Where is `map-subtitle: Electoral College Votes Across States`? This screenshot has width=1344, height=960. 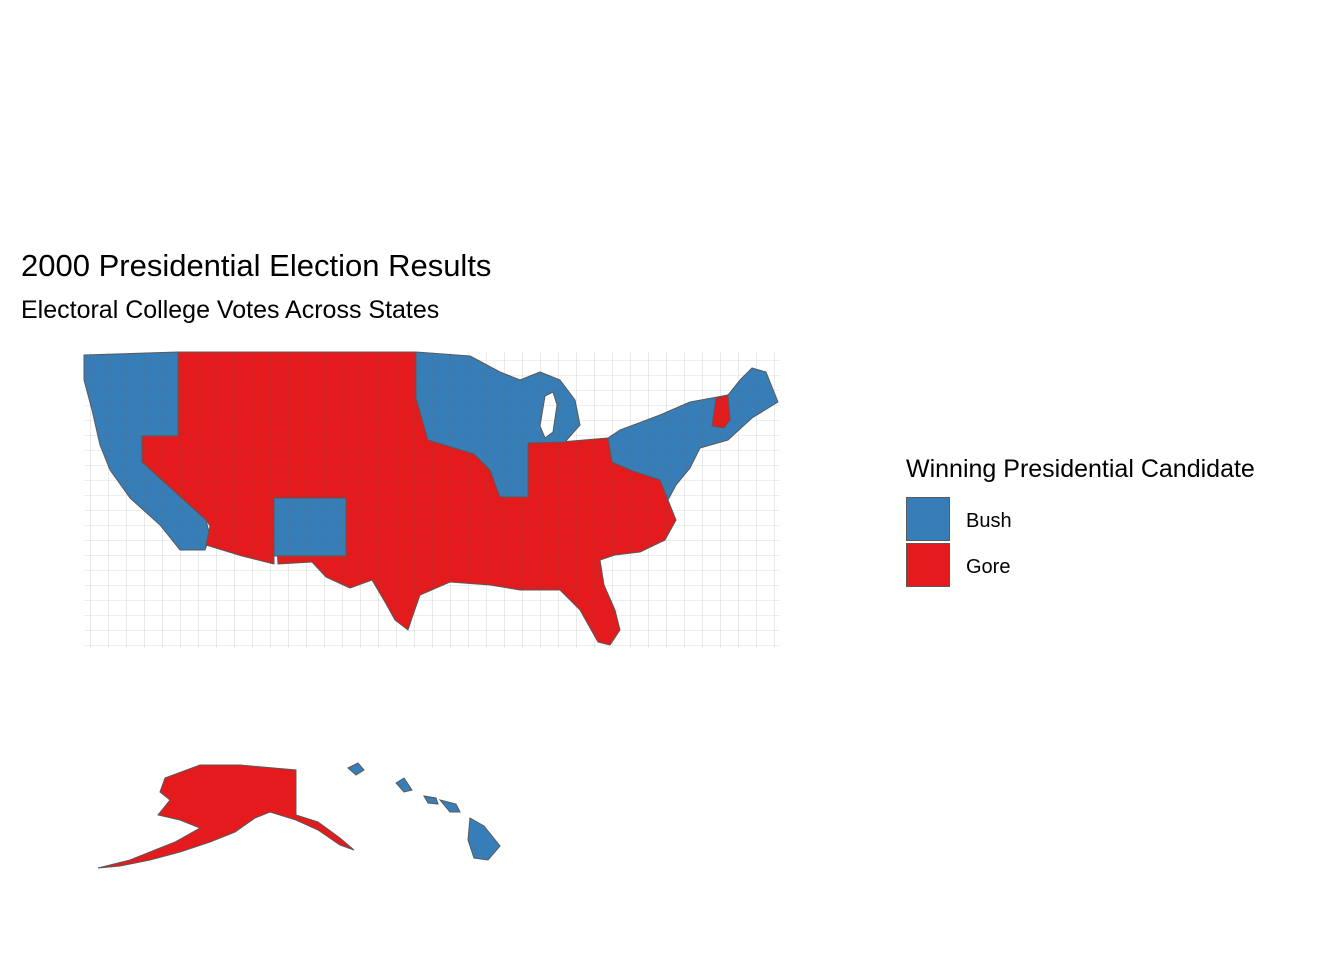
map-subtitle: Electoral College Votes Across States is located at coordinates (230, 310).